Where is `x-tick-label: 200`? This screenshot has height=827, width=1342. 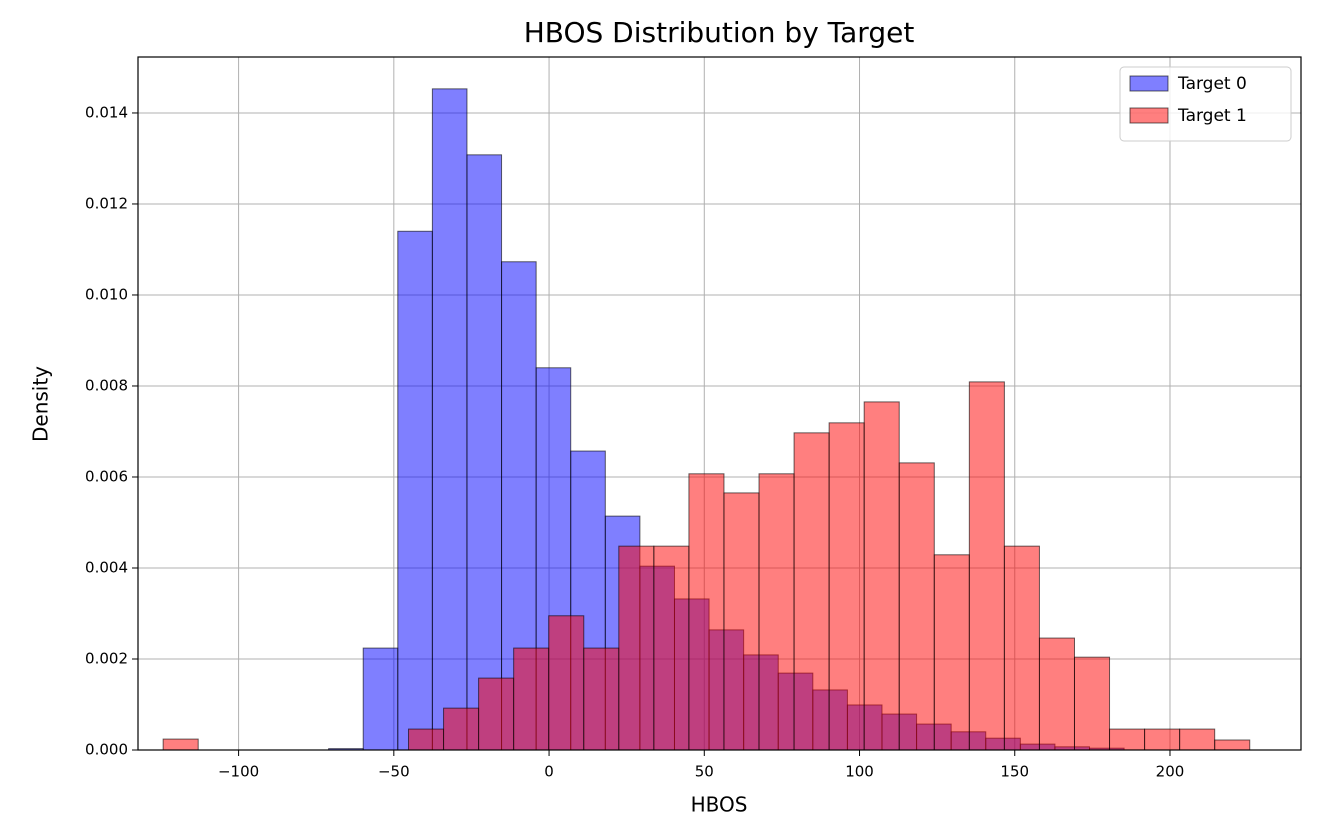 x-tick-label: 200 is located at coordinates (1170, 772).